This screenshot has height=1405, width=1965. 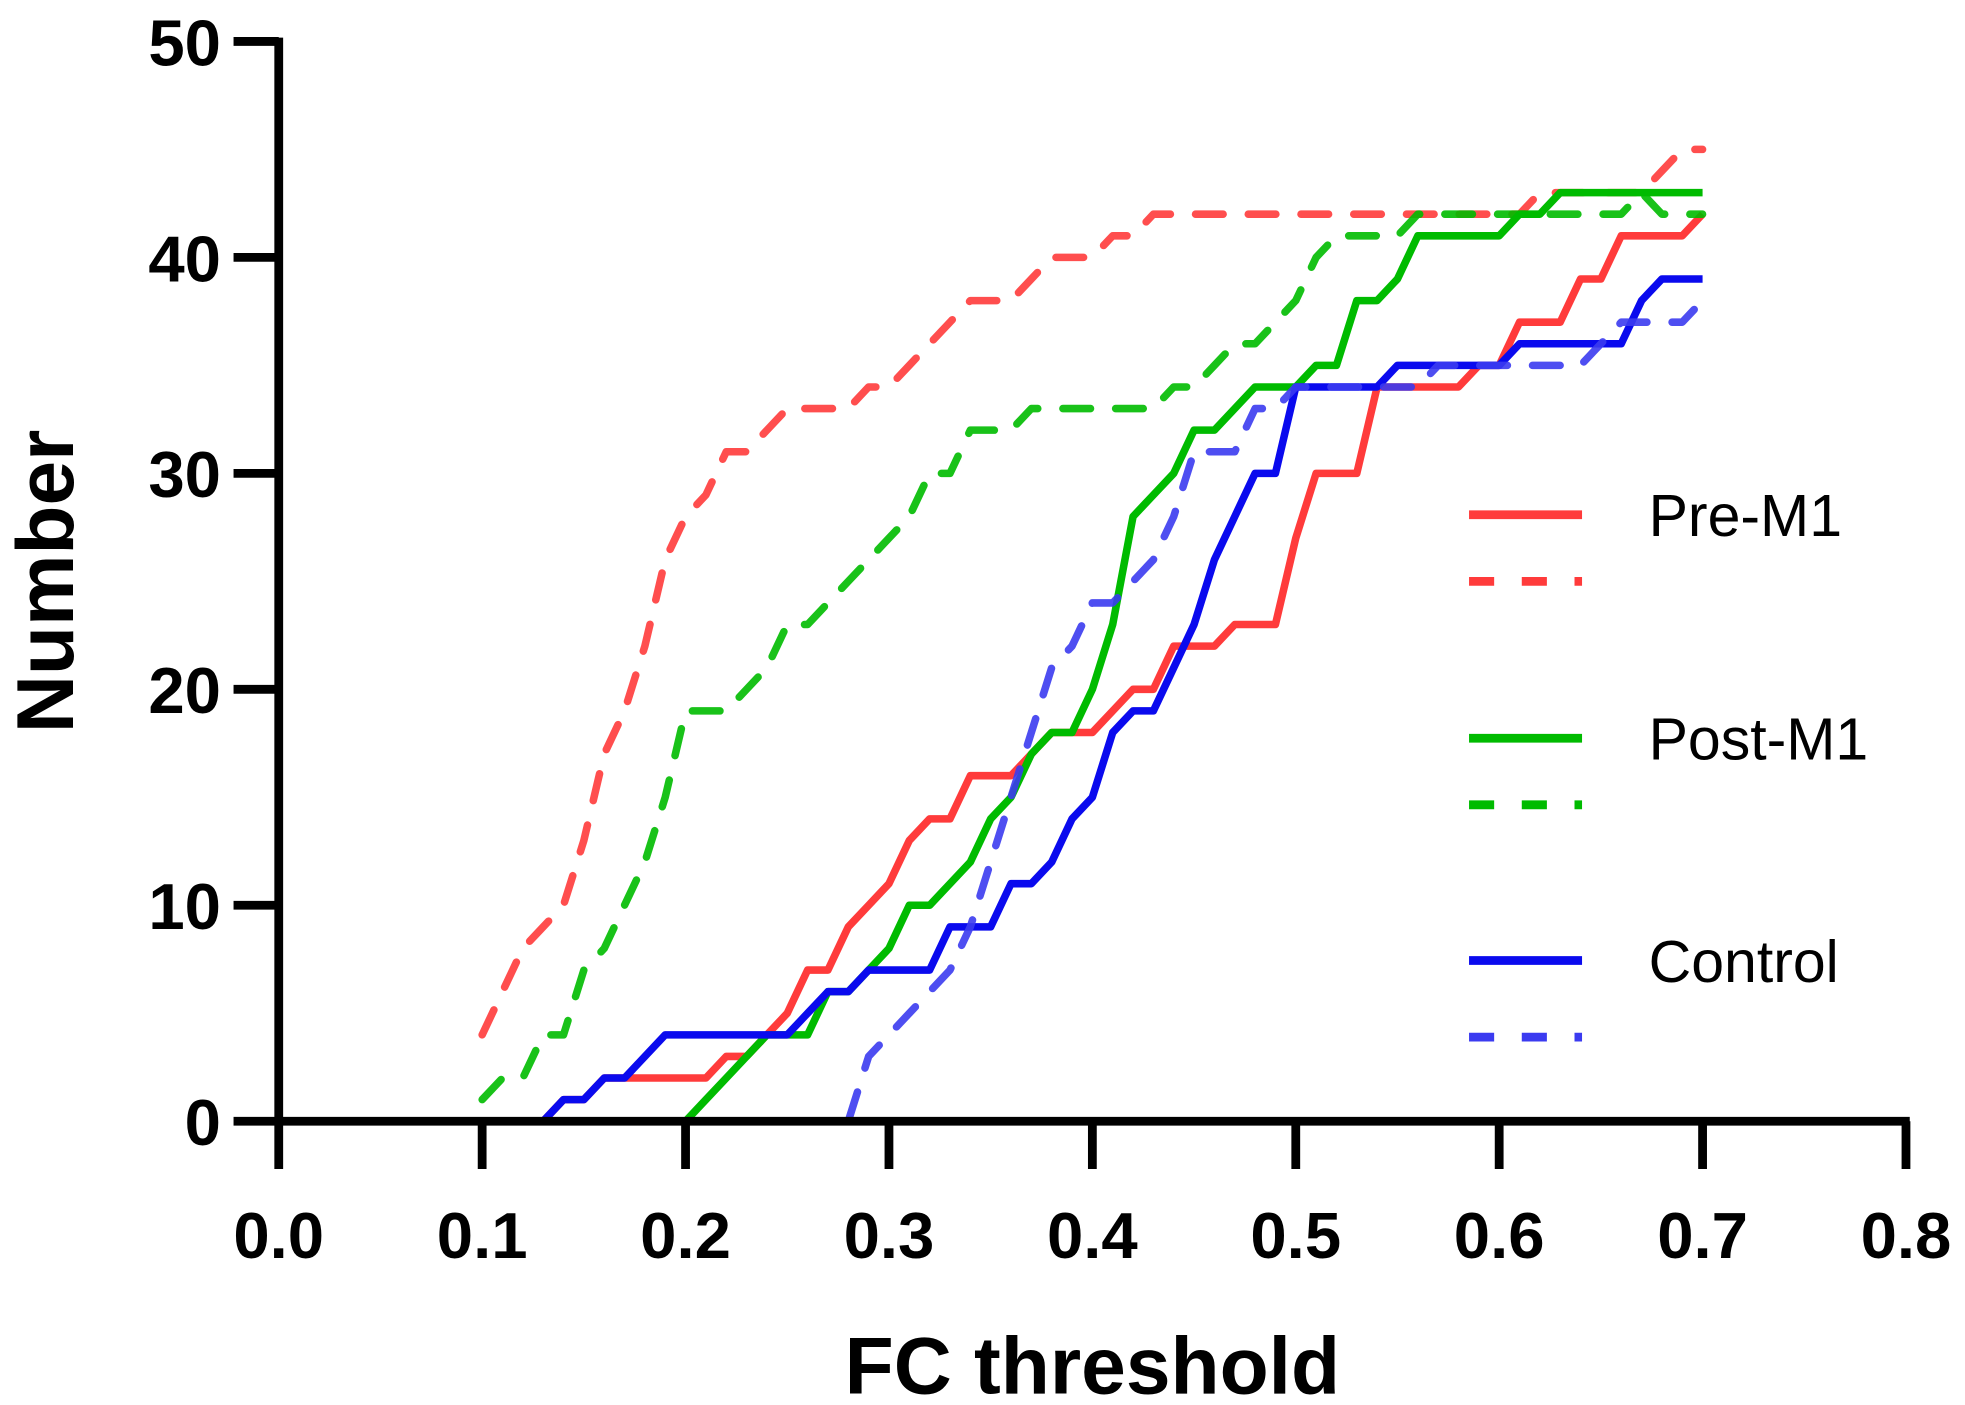 I want to click on x-tick-label: 0.8, so click(x=1906, y=1235).